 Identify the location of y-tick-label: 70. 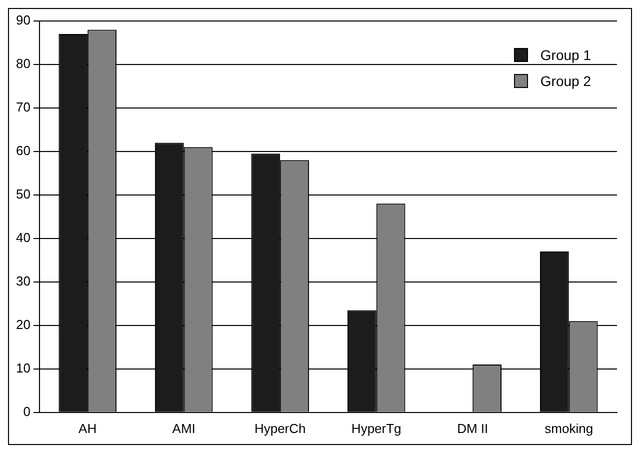
(23, 107).